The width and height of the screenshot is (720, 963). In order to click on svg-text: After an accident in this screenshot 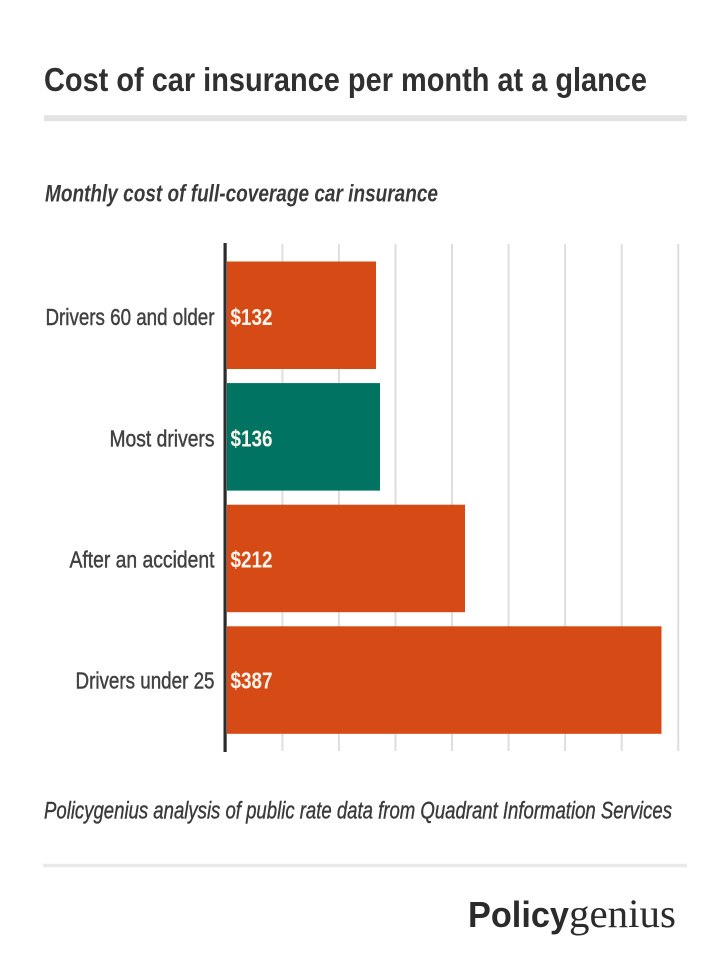, I will do `click(142, 560)`.